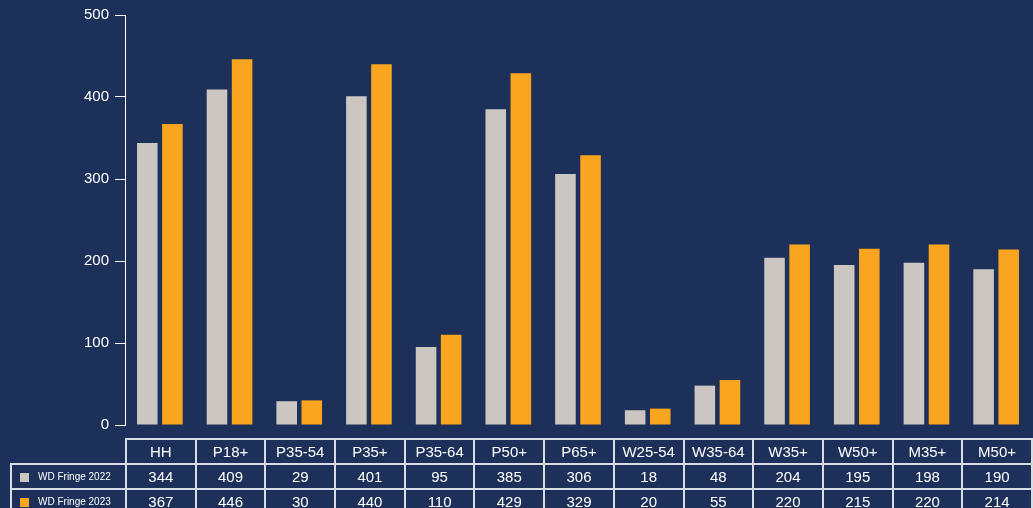 This screenshot has height=508, width=1033. What do you see at coordinates (509, 476) in the screenshot?
I see `data-label: 385` at bounding box center [509, 476].